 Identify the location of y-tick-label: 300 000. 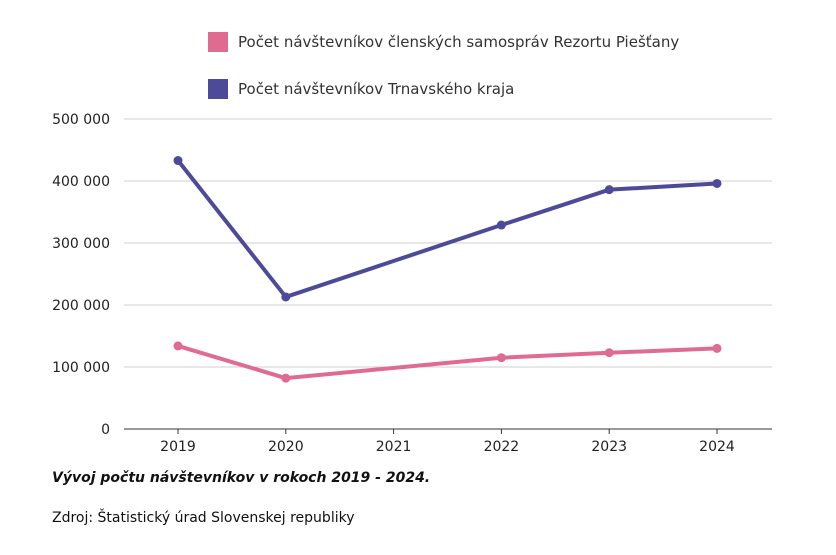
(81, 244).